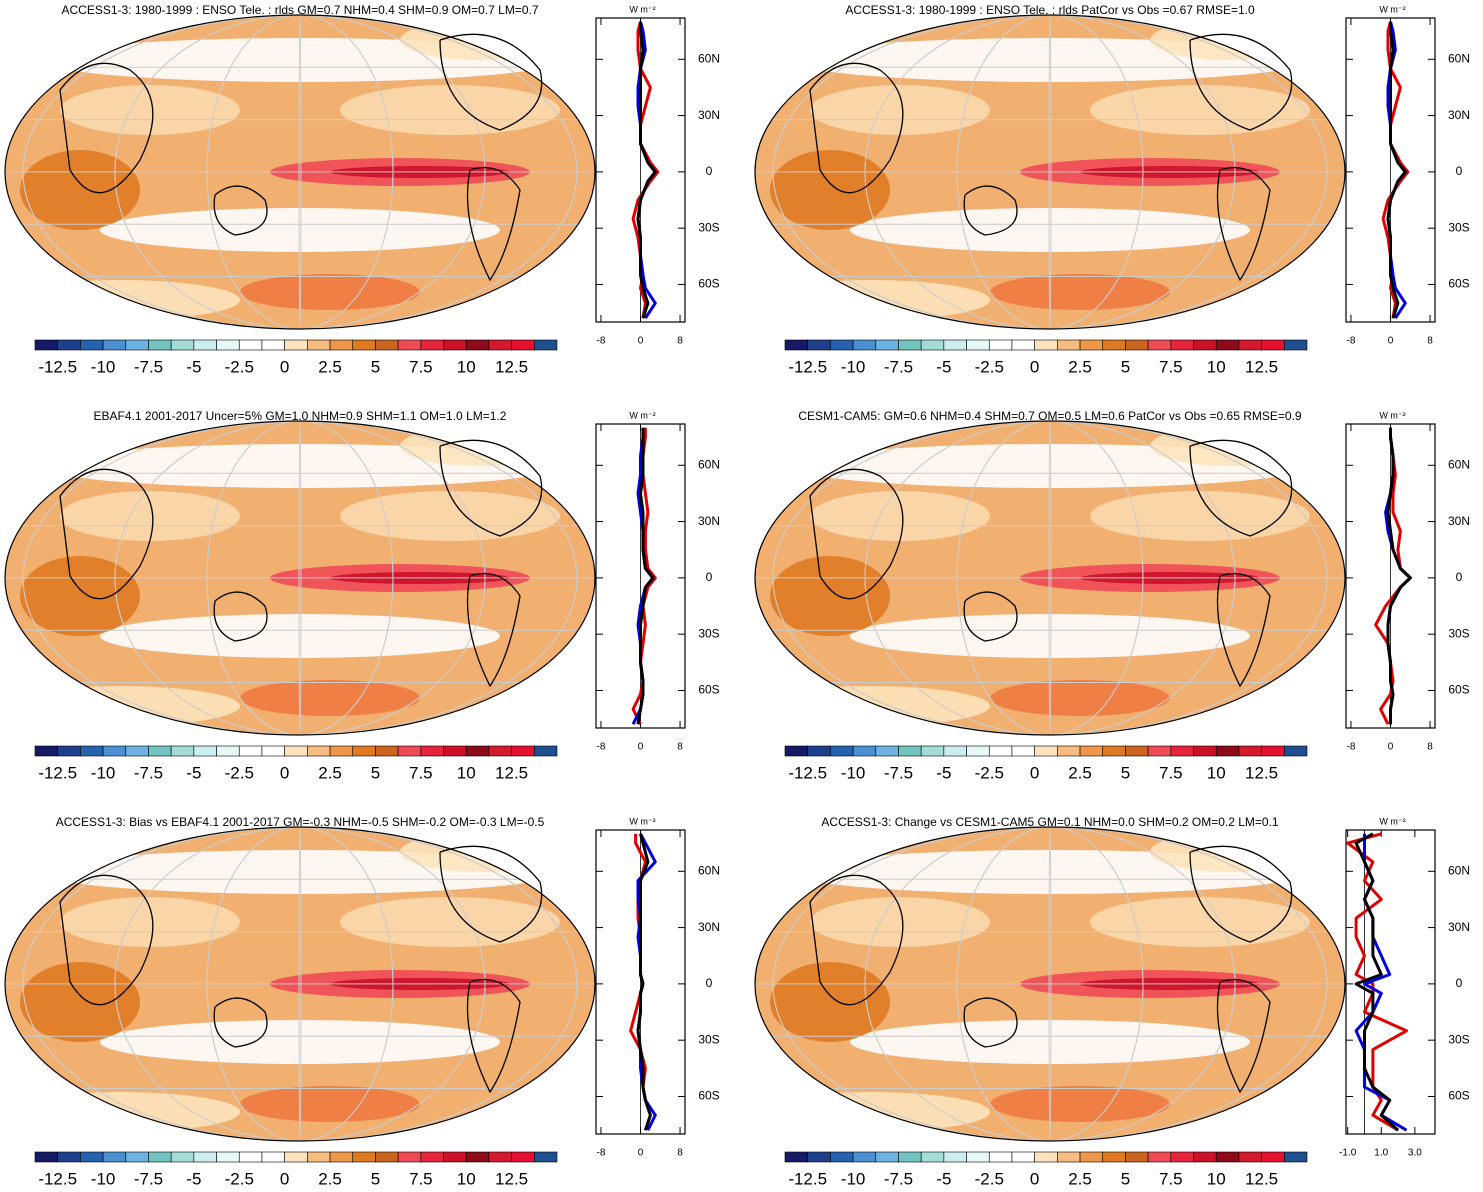 Image resolution: width=1483 pixels, height=1192 pixels. Describe the element at coordinates (708, 1039) in the screenshot. I see `y-tick-label: 30S` at that location.